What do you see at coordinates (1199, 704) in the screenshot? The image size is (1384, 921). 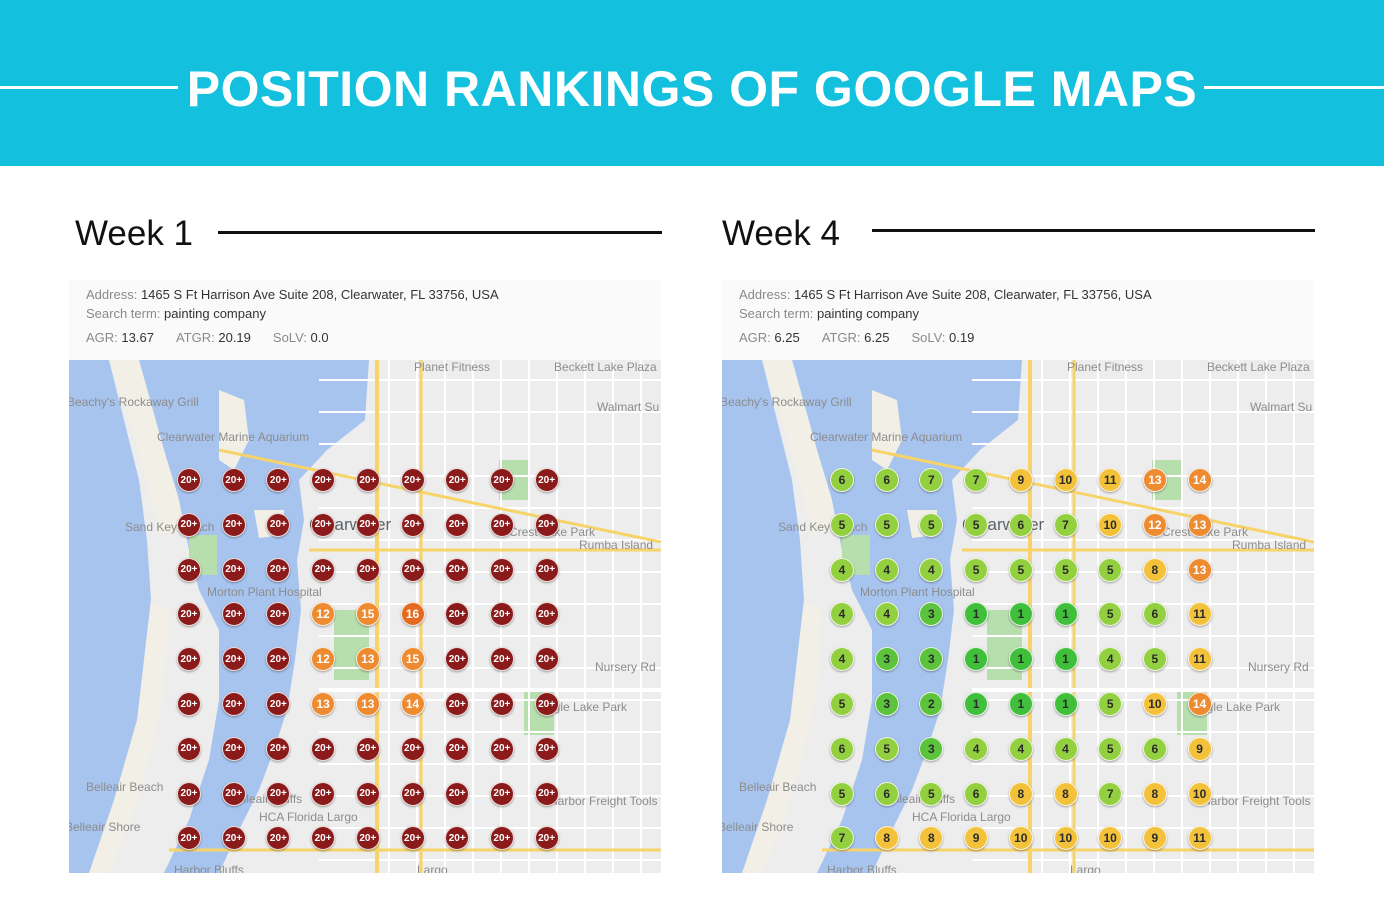 I see `rank-pin: 14` at bounding box center [1199, 704].